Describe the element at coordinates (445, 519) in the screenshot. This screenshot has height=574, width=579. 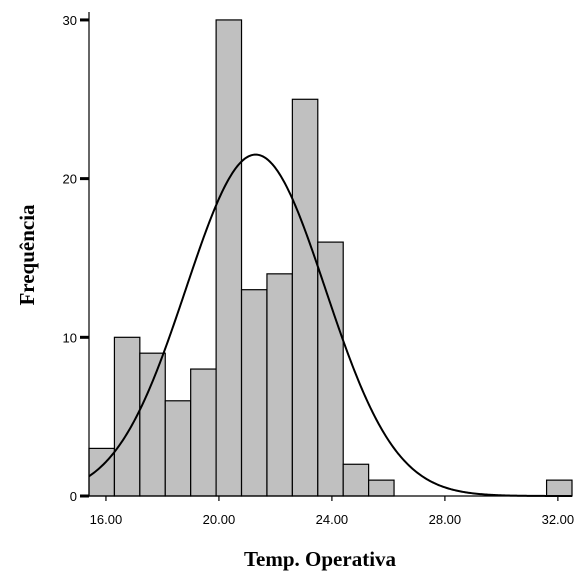
I see `x-tick-label-3: 28.00` at that location.